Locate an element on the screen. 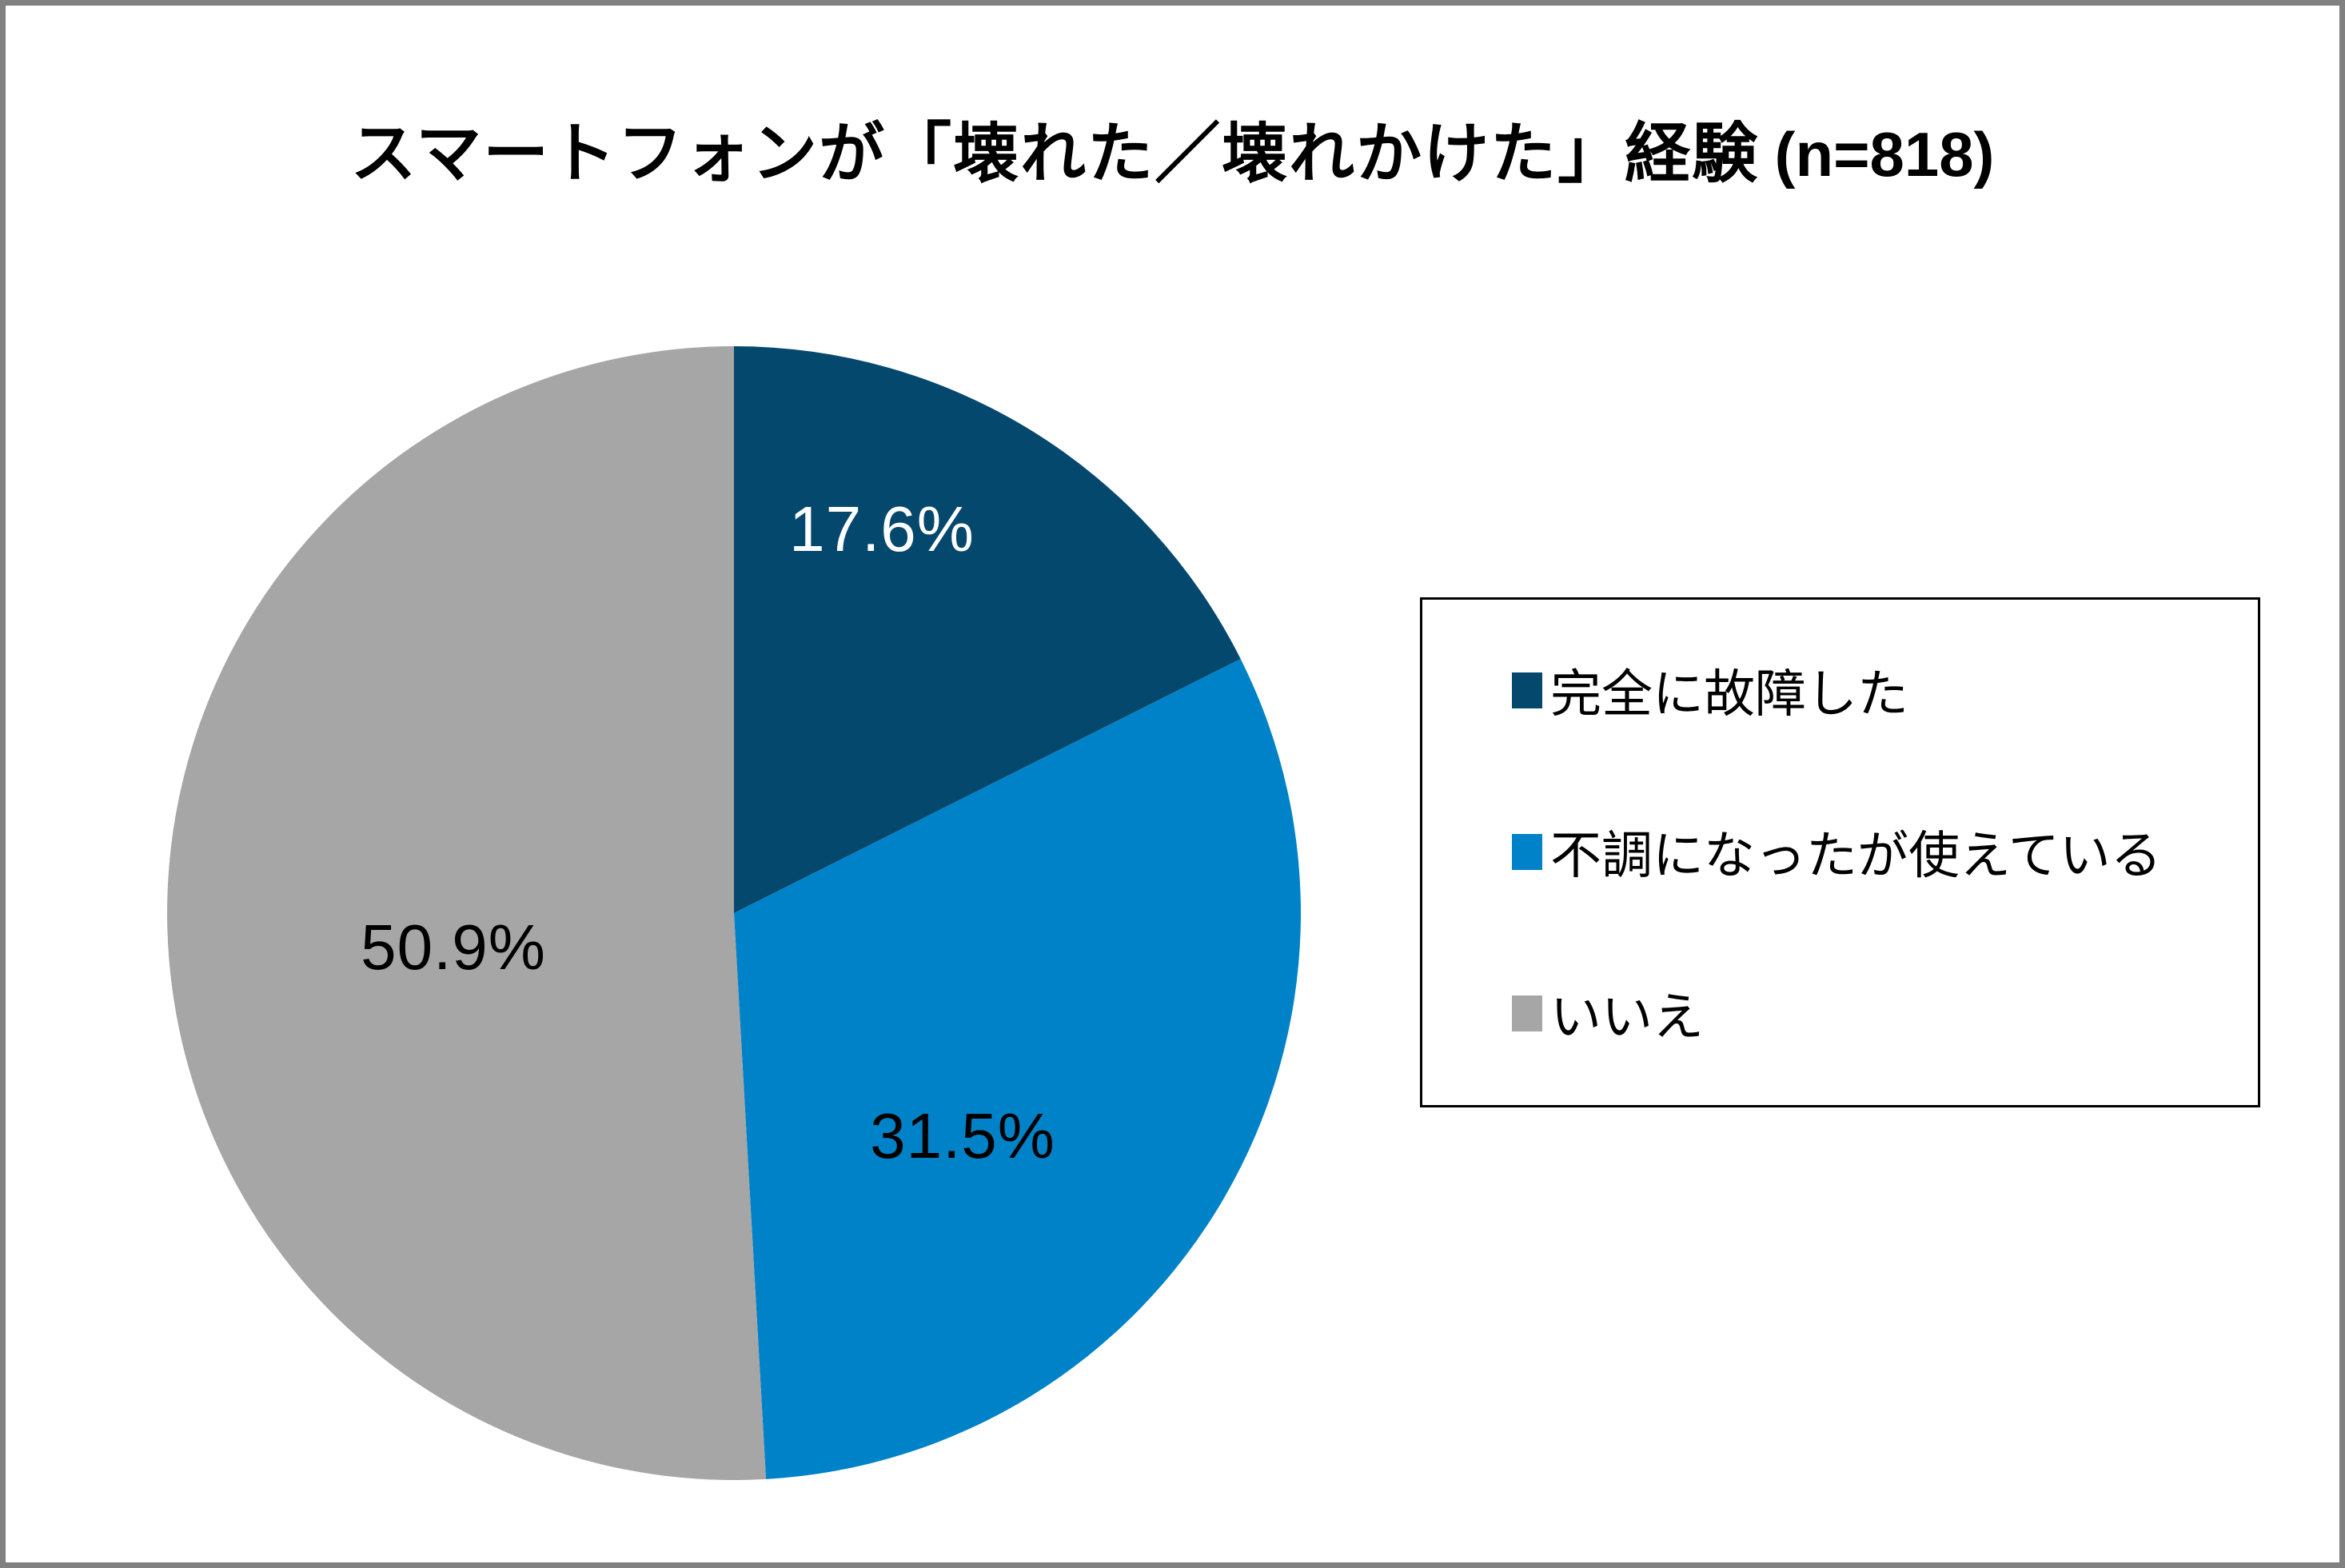 Image resolution: width=2345 pixels, height=1568 pixels. pie-label-1: 31.5% is located at coordinates (962, 1135).